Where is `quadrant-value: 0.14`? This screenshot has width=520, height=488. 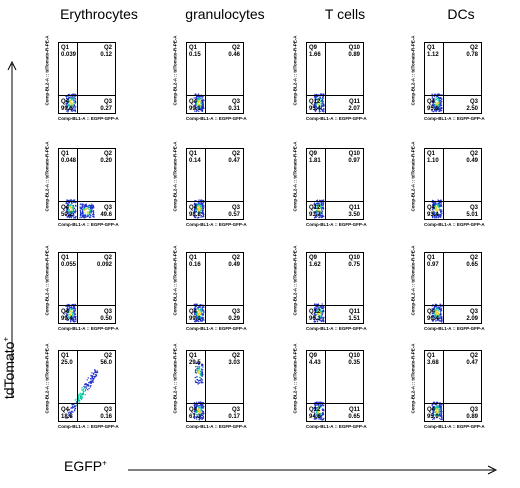
quadrant-value: 0.14 is located at coordinates (195, 161).